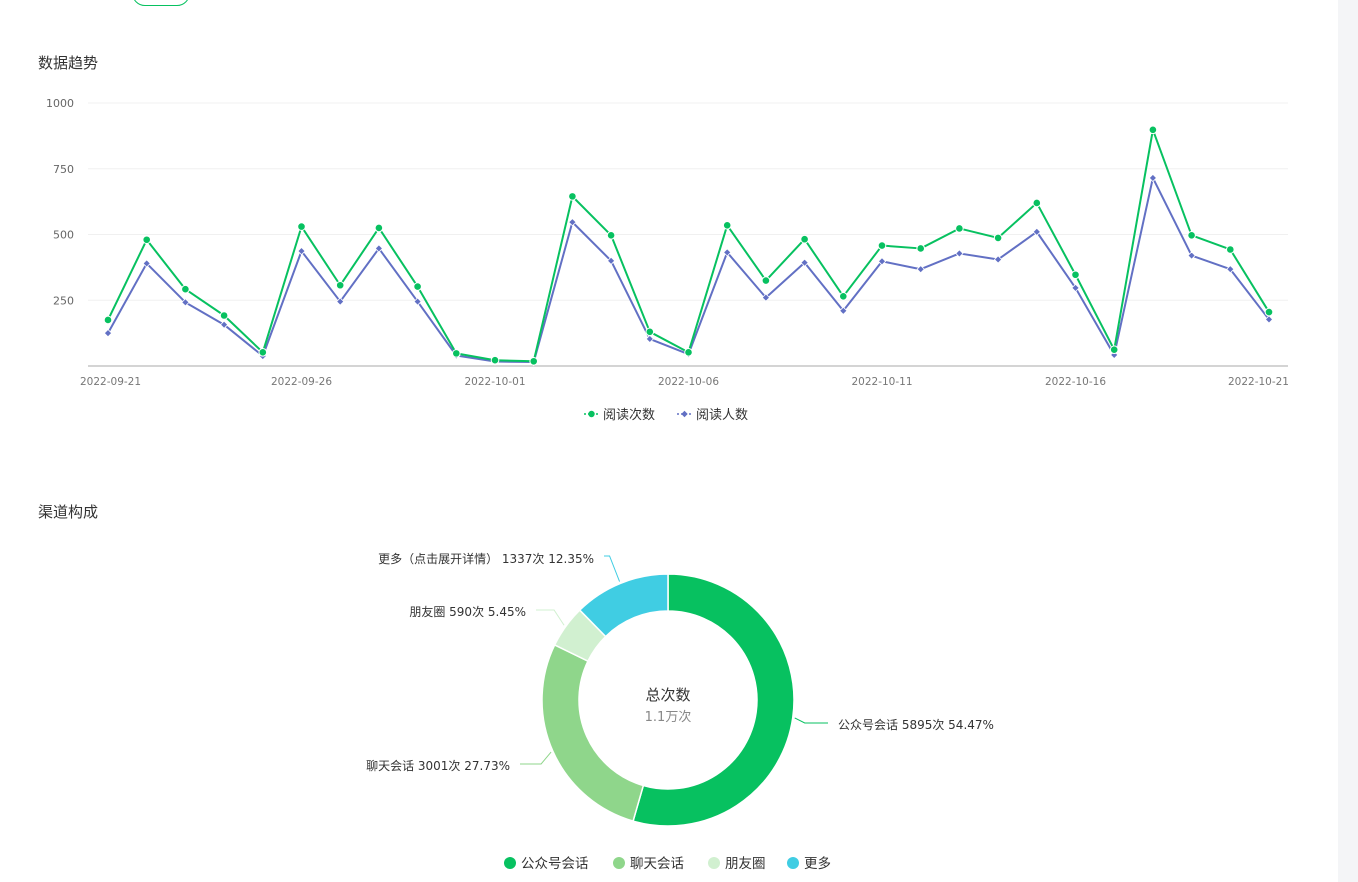 The image size is (1358, 882). What do you see at coordinates (68, 63) in the screenshot?
I see `trend-section-title: 数据趋势` at bounding box center [68, 63].